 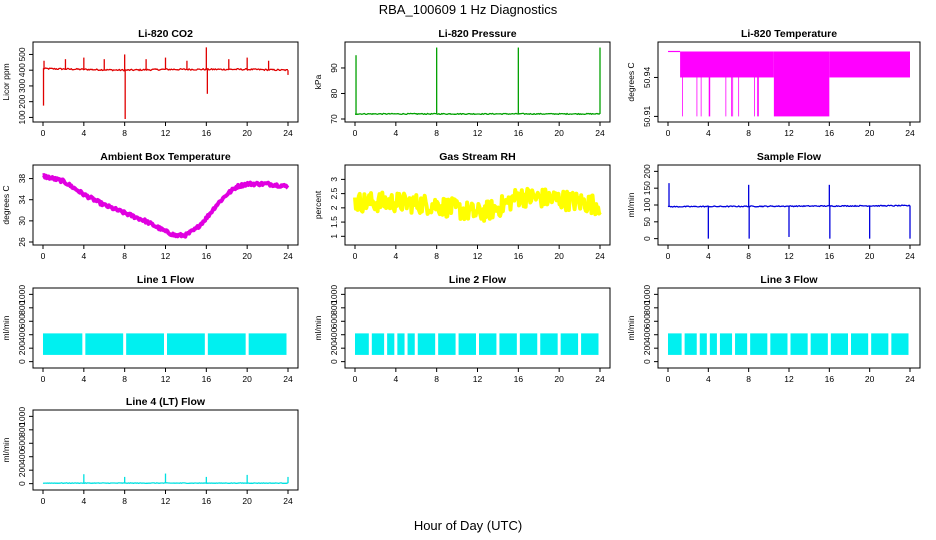 What do you see at coordinates (647, 117) in the screenshot?
I see `y-tick-label: 50.91` at bounding box center [647, 117].